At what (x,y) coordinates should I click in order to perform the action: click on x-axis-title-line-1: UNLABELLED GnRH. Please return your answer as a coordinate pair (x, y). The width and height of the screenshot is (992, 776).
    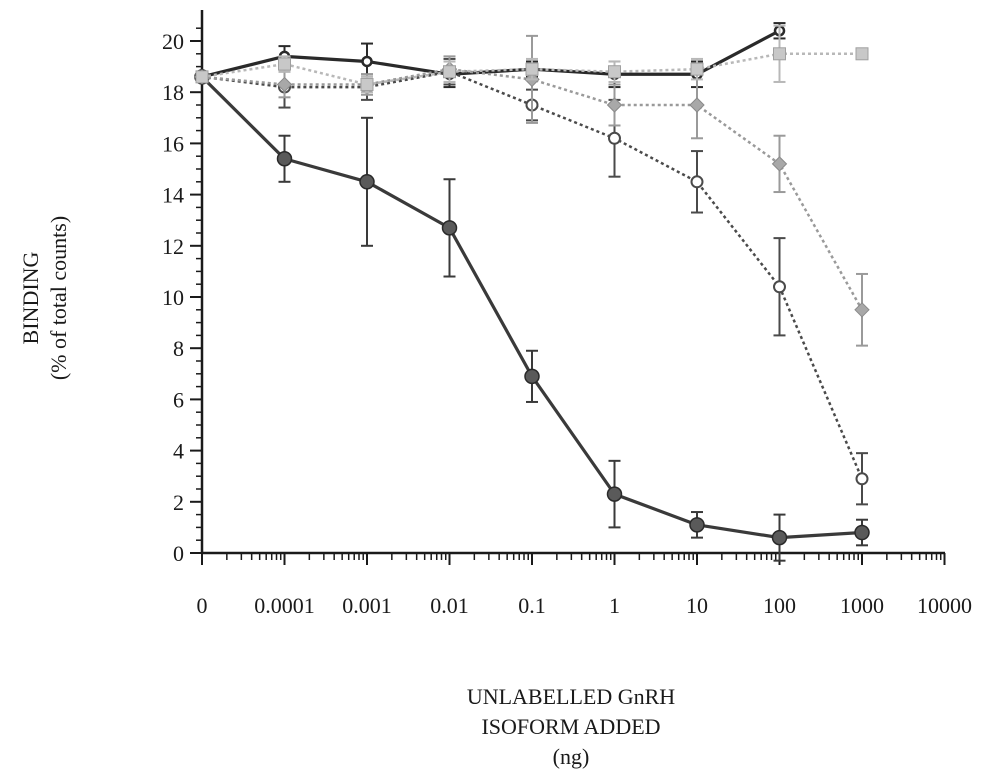
    Looking at the image, I should click on (571, 696).